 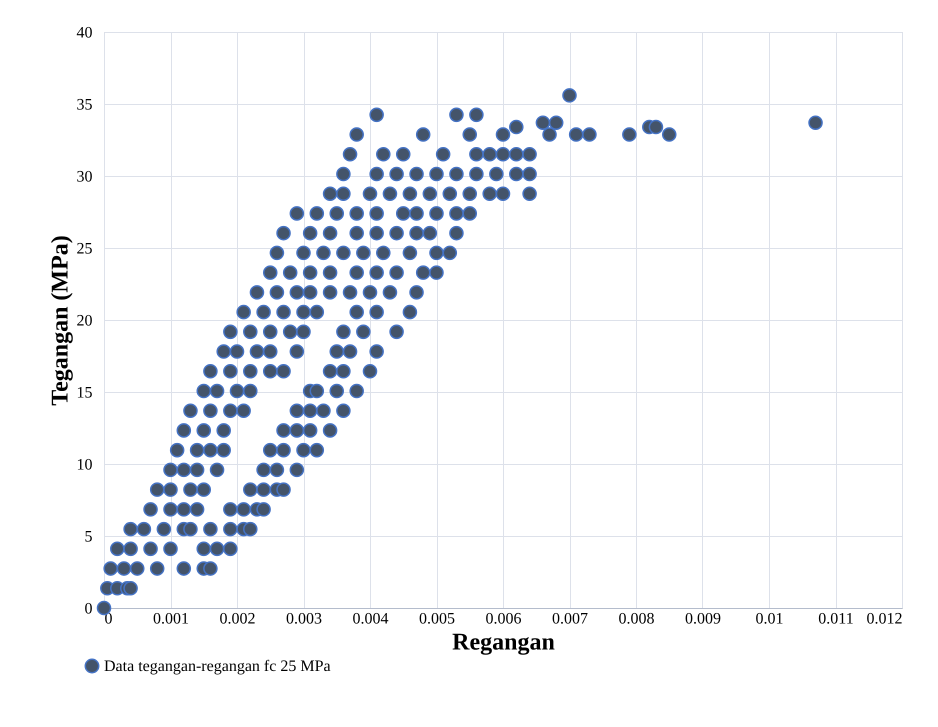 I want to click on y-axis-title: Tegangan (MPa), so click(x=61, y=320).